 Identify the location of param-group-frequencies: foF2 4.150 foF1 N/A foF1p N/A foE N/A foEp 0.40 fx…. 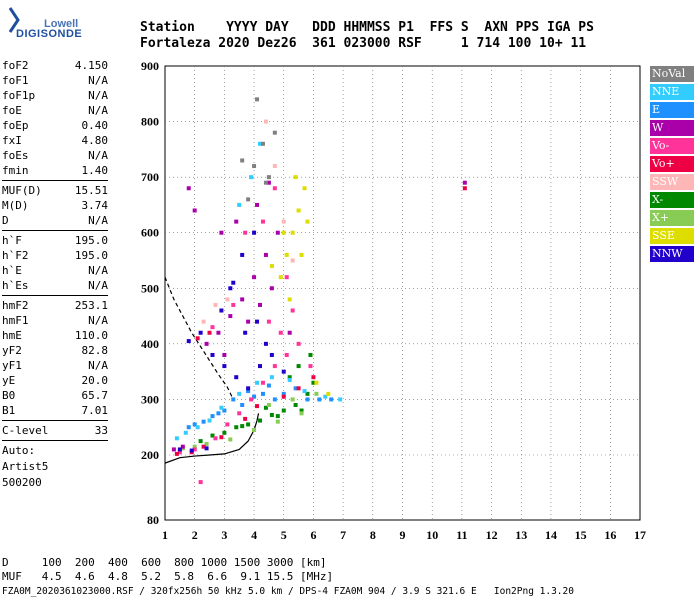
(55, 118).